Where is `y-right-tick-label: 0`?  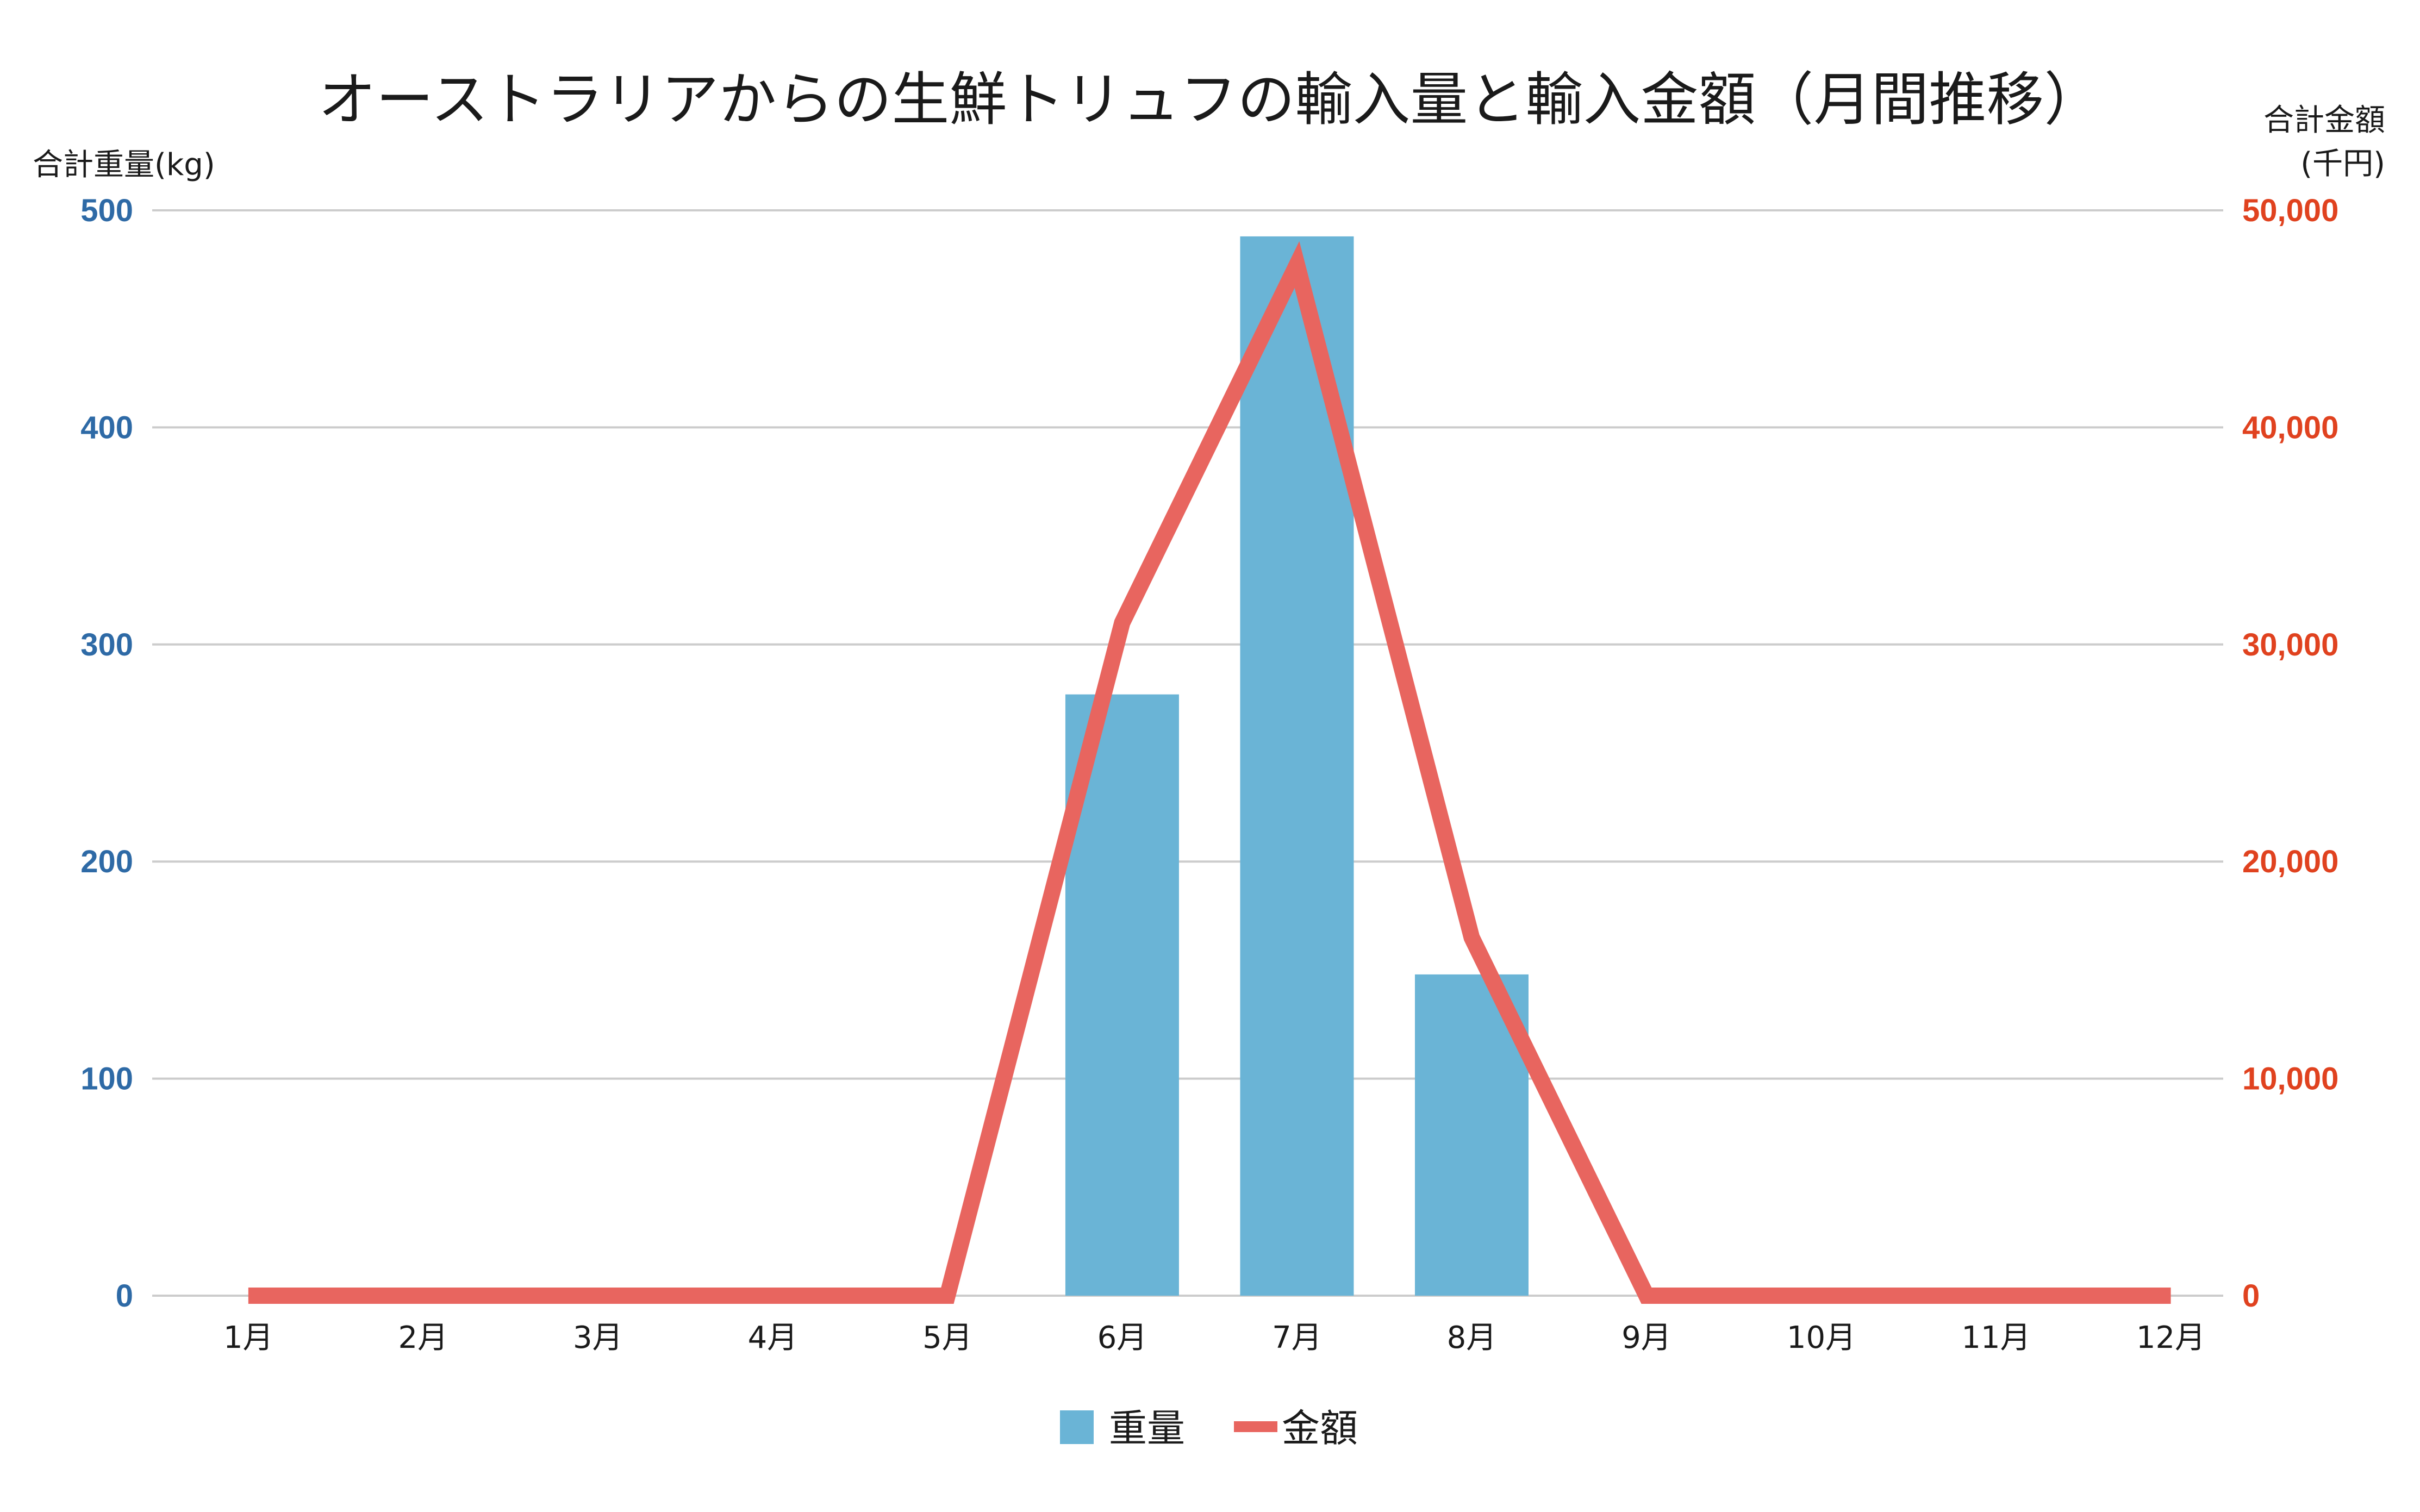 y-right-tick-label: 0 is located at coordinates (2251, 1296).